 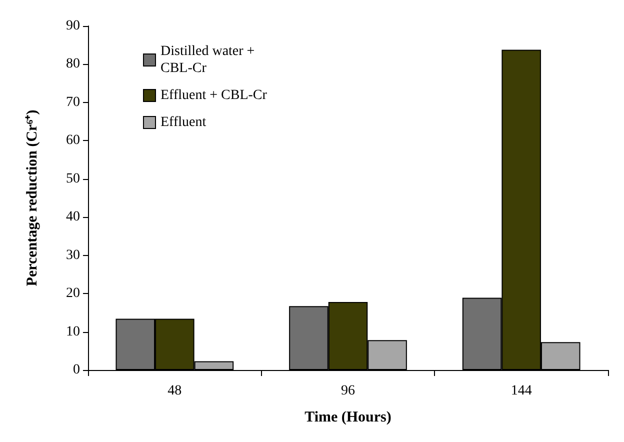 What do you see at coordinates (73, 217) in the screenshot?
I see `y-tick-label: 40` at bounding box center [73, 217].